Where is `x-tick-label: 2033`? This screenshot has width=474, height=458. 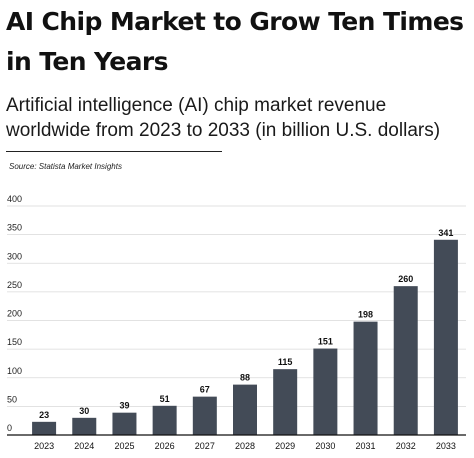
x-tick-label: 2033 is located at coordinates (446, 446).